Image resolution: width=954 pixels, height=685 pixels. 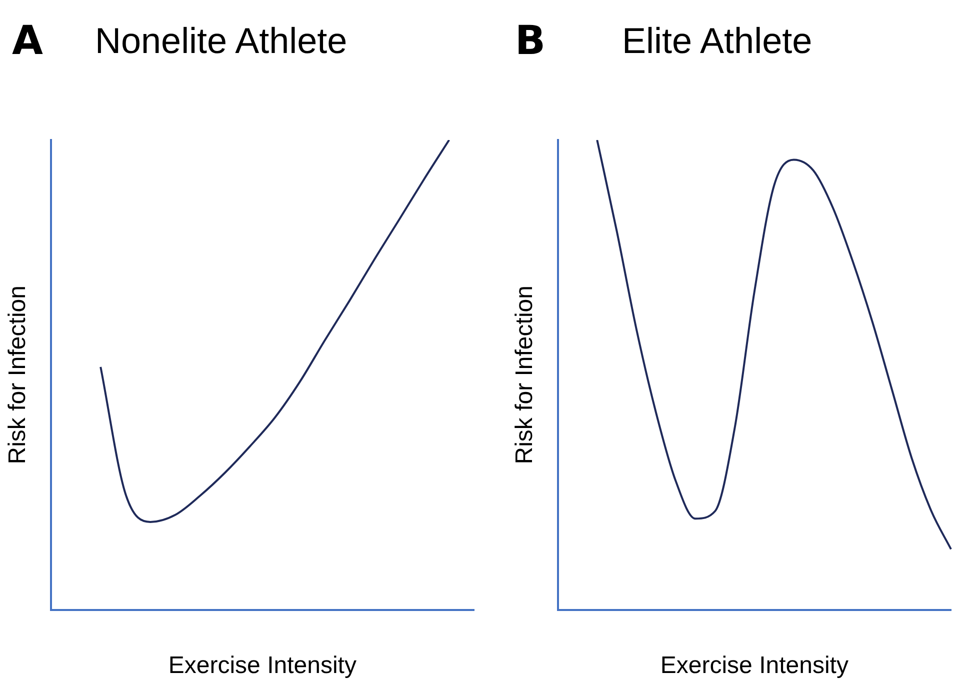 What do you see at coordinates (530, 41) in the screenshot?
I see `text: B` at bounding box center [530, 41].